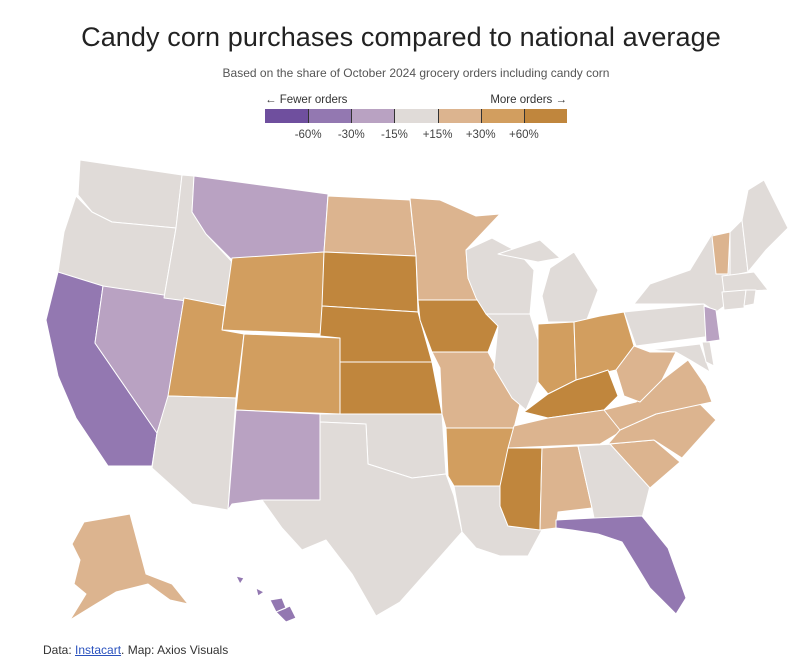  Describe the element at coordinates (721, 253) in the screenshot. I see `state-vermont` at that location.